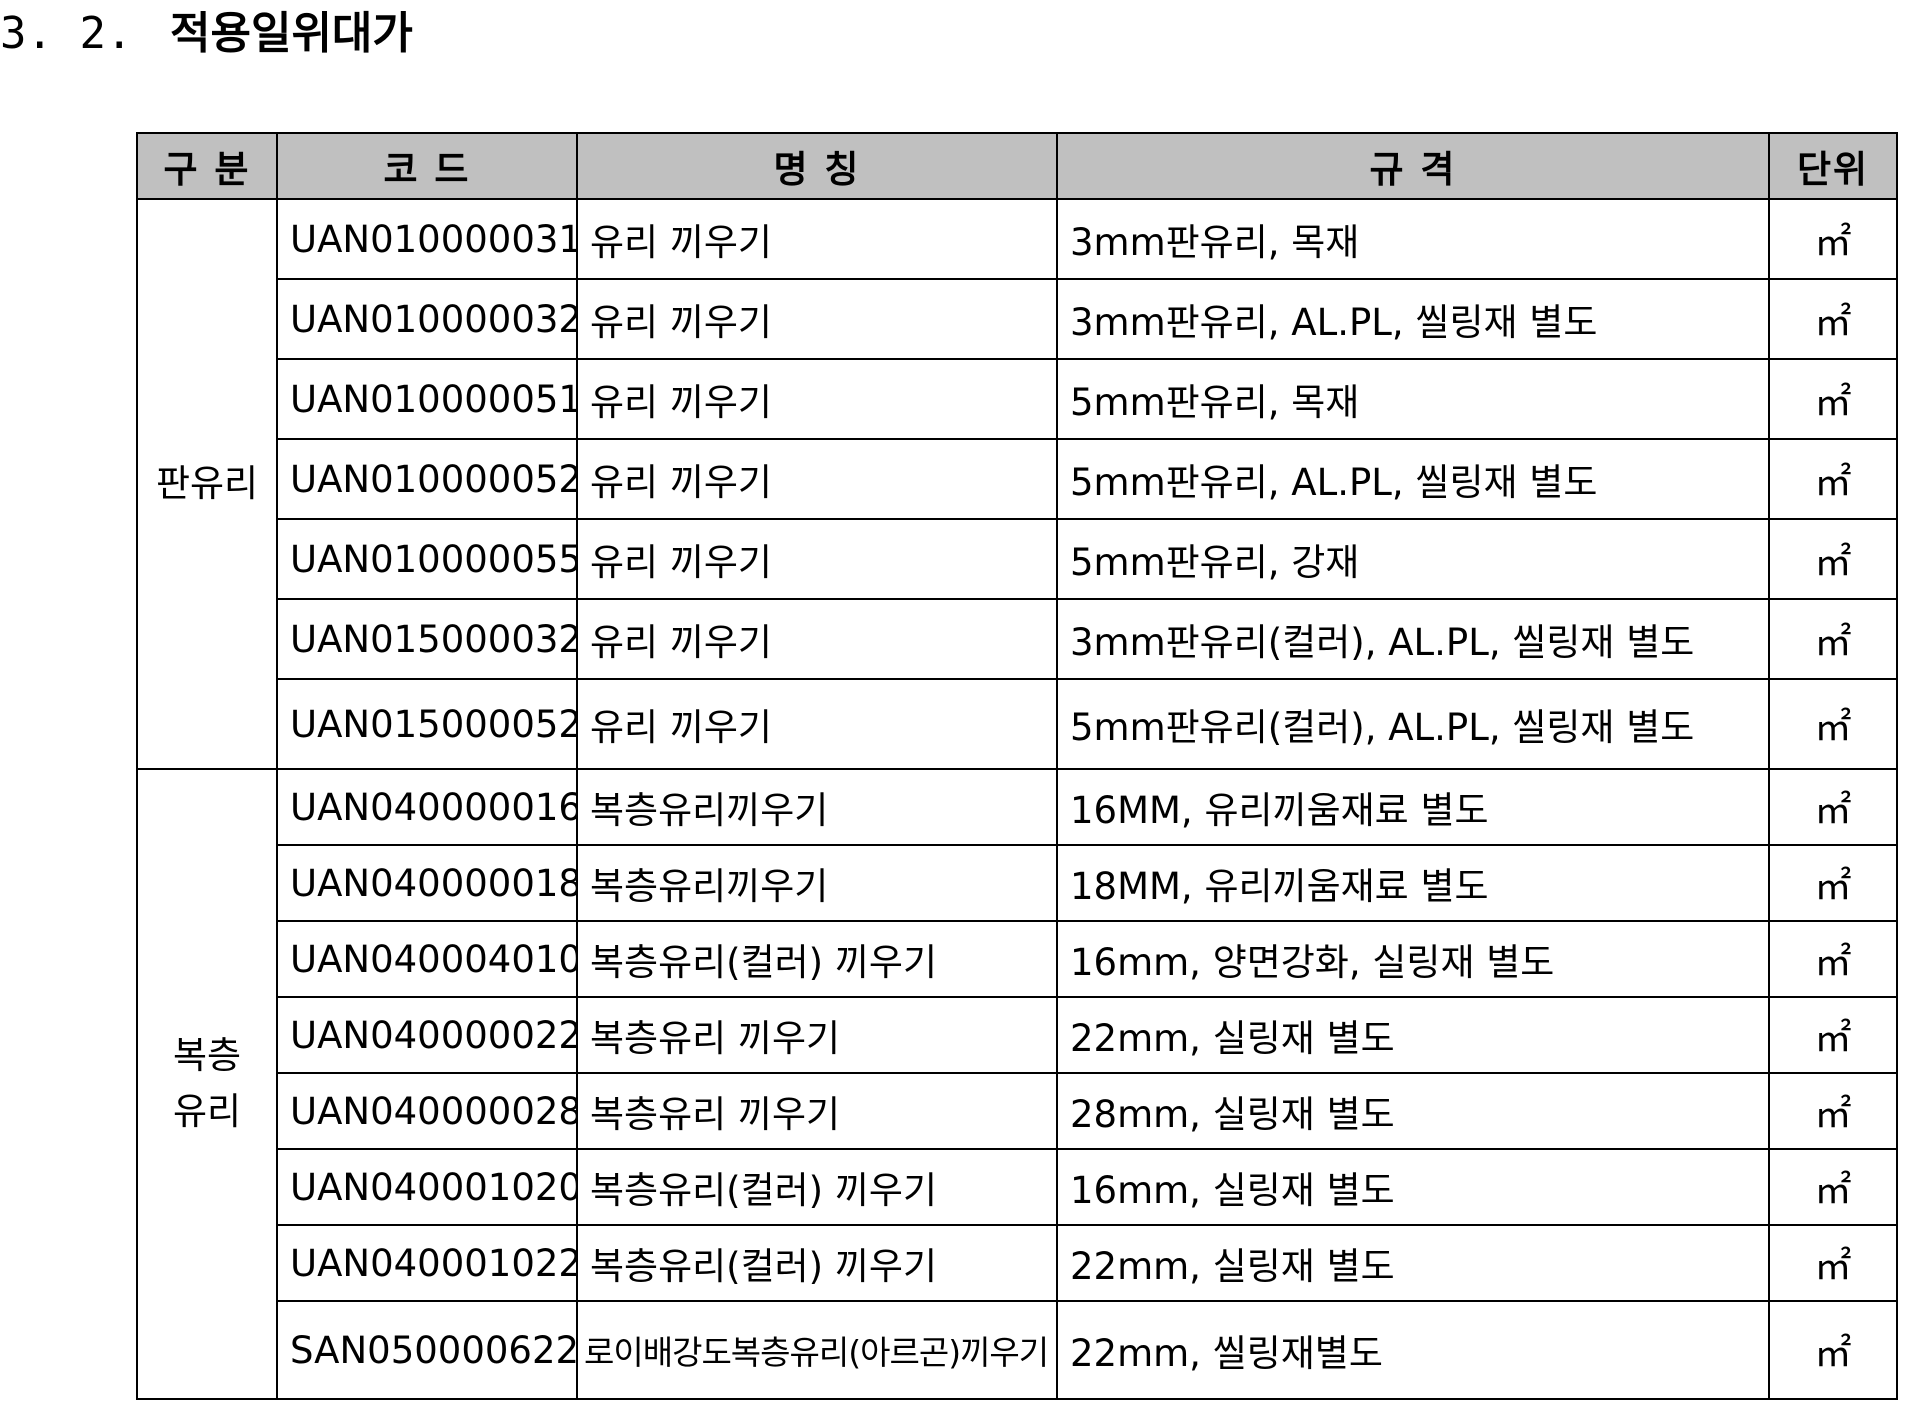  I want to click on table-row: UAN040000028 복층유리 끼우기 28mm, 실링재 별도 ㎡, so click(1017, 1111).